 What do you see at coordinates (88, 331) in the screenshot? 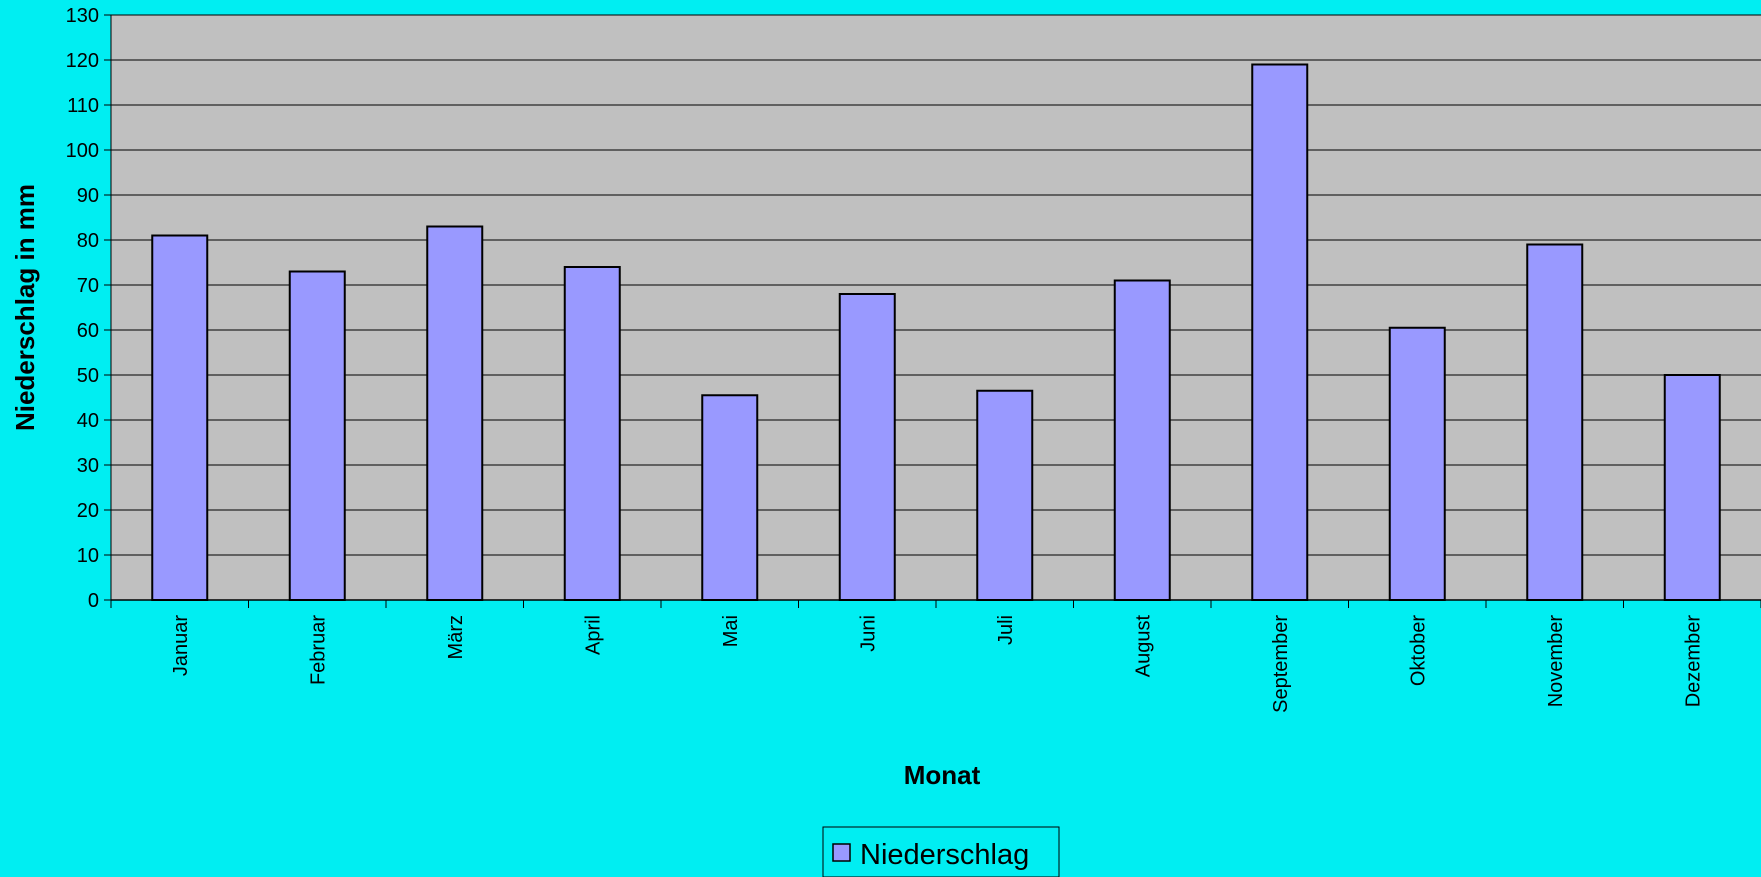
I see `y-tick-label: 60` at bounding box center [88, 331].